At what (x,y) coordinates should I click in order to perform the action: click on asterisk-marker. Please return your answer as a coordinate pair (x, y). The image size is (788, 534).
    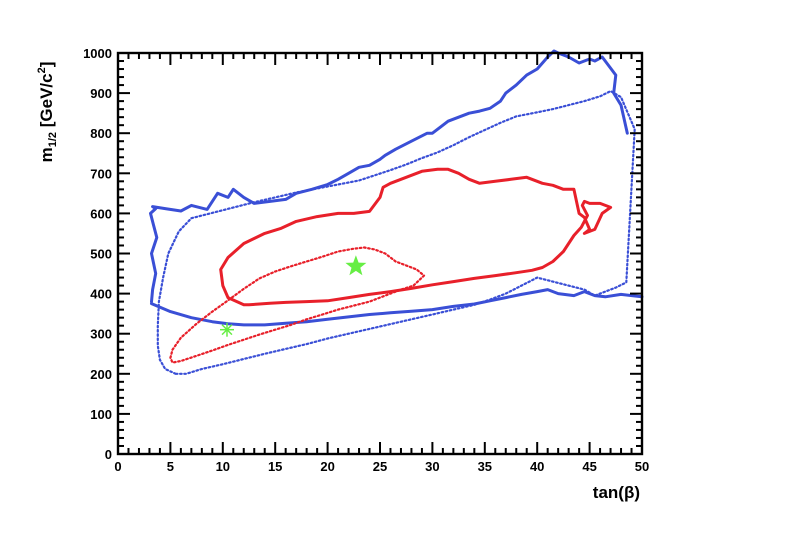
    Looking at the image, I should click on (226, 329).